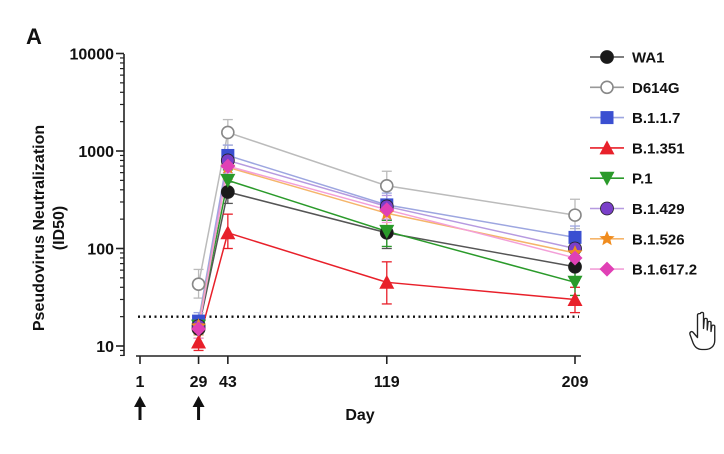 This screenshot has width=724, height=454. Describe the element at coordinates (658, 239) in the screenshot. I see `legend-label: B.1.526` at that location.